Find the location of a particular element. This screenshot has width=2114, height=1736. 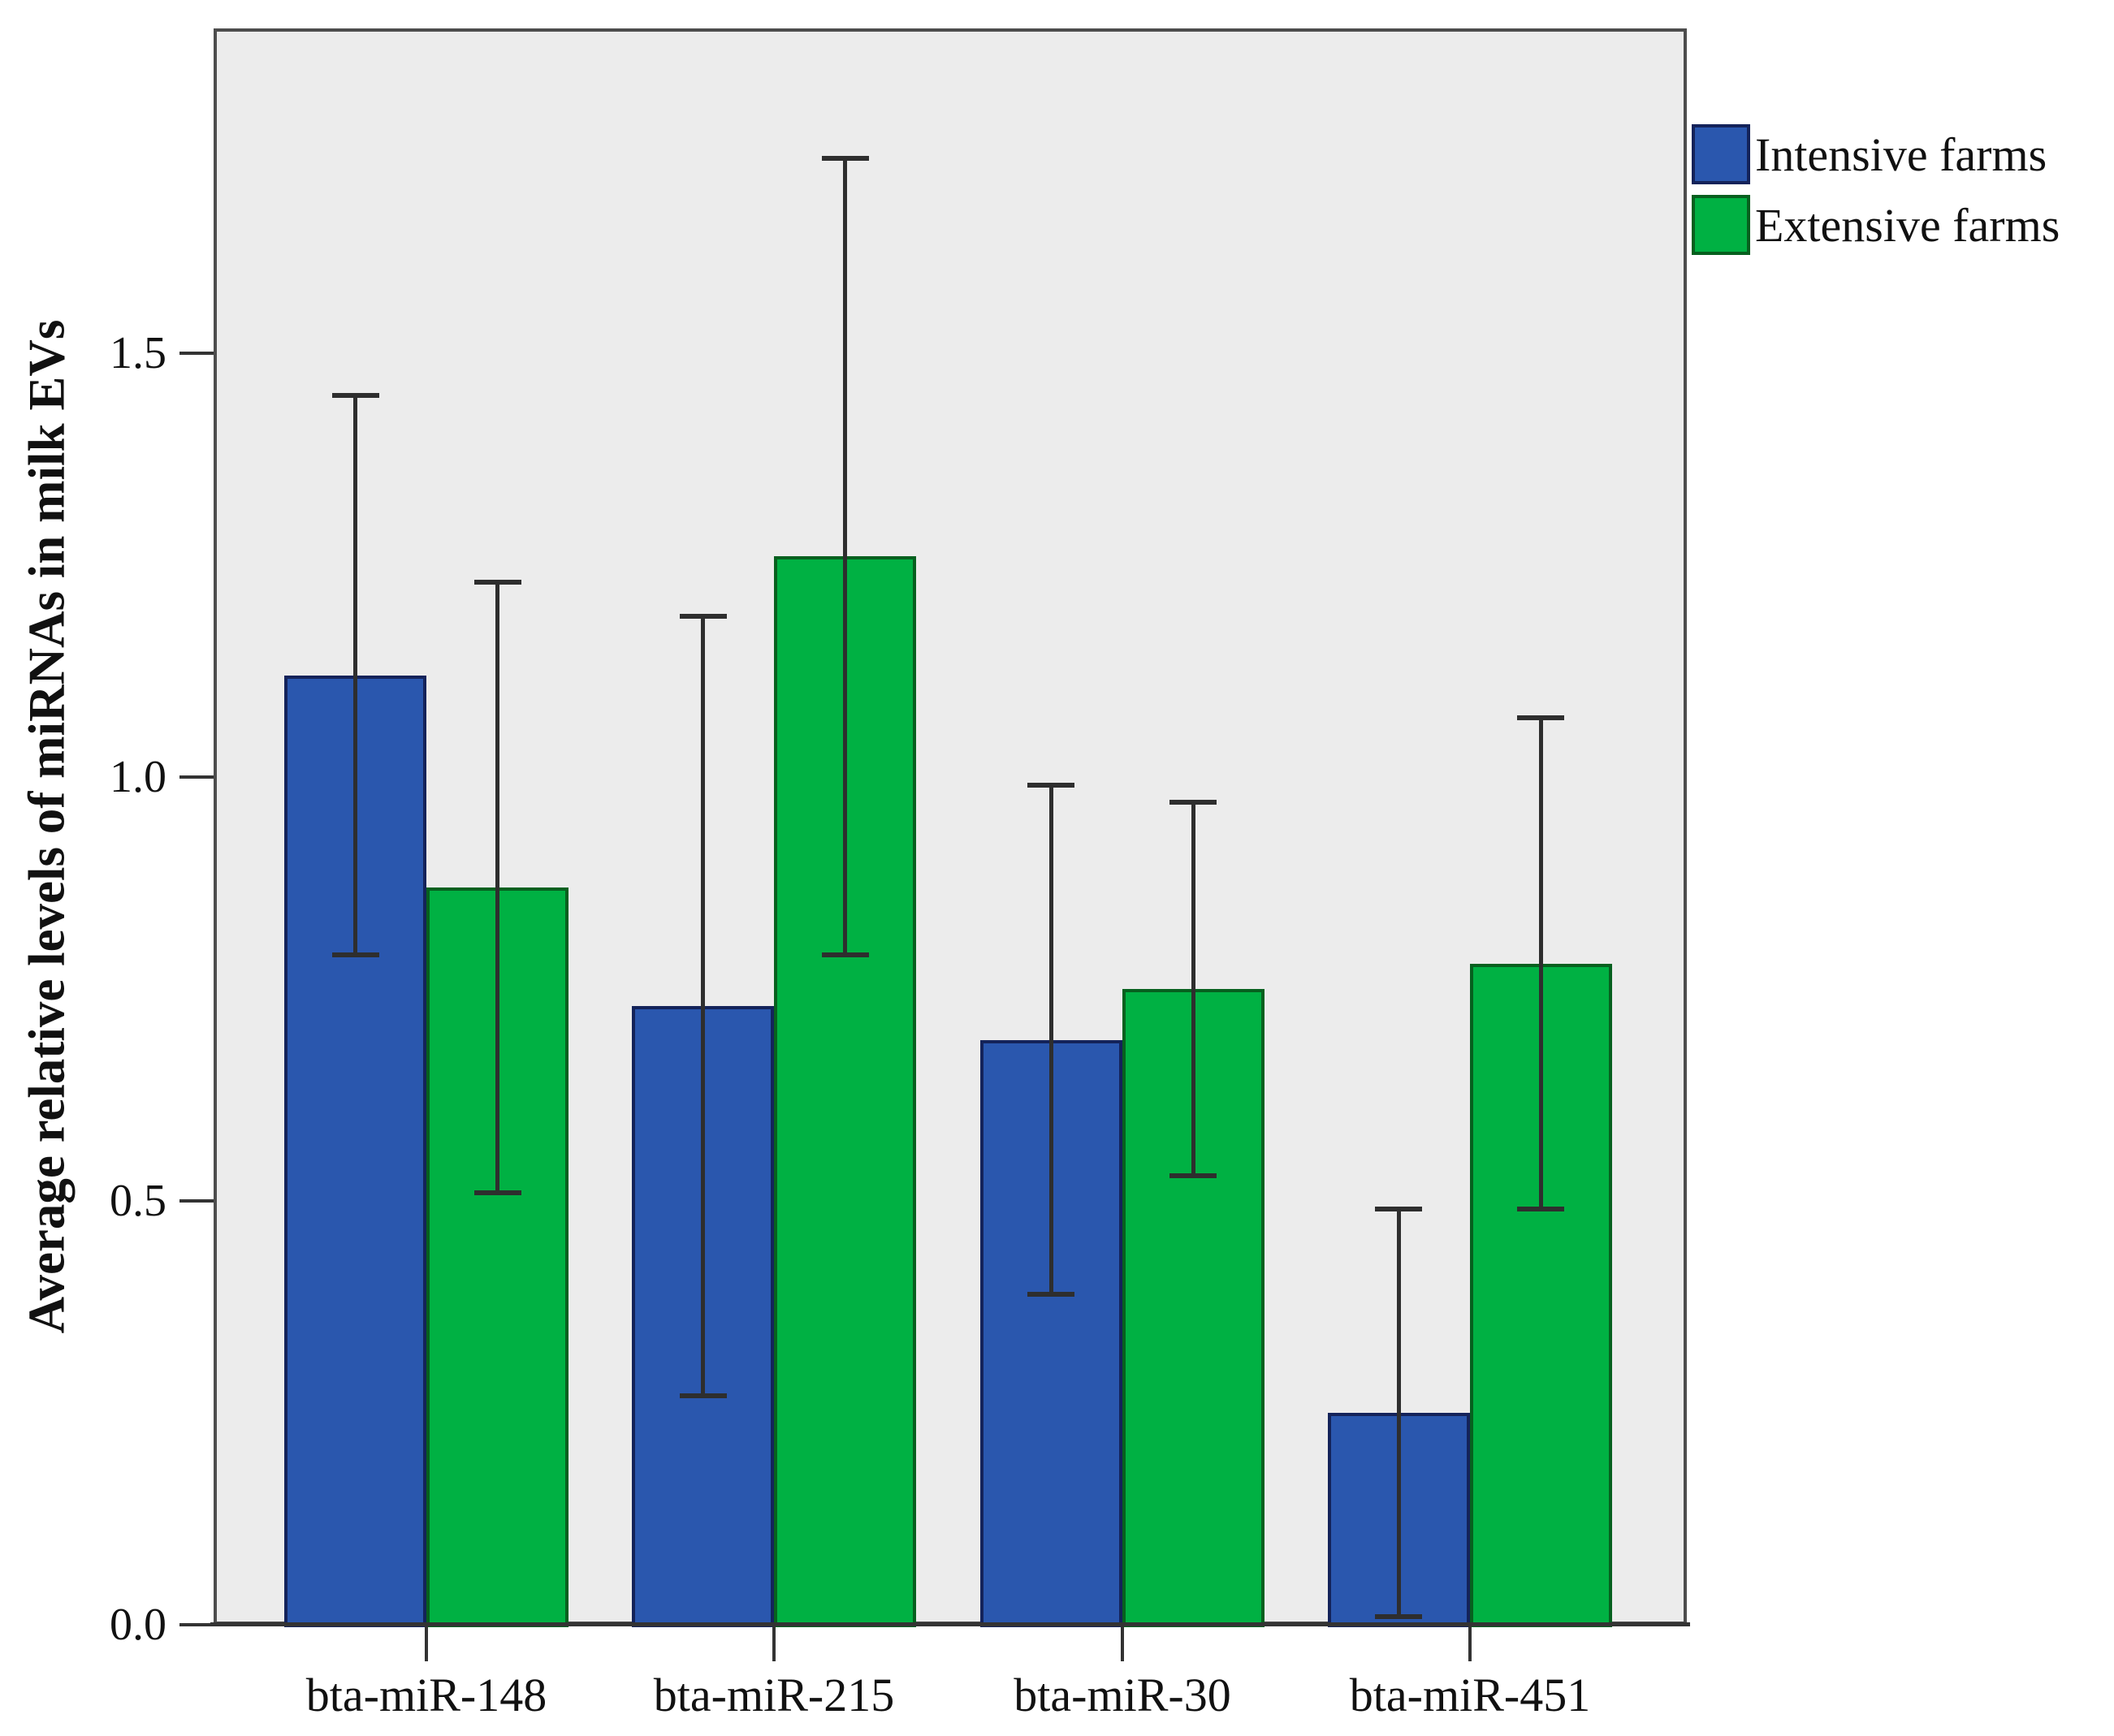

legend-label: Extensive farms is located at coordinates (1907, 225).